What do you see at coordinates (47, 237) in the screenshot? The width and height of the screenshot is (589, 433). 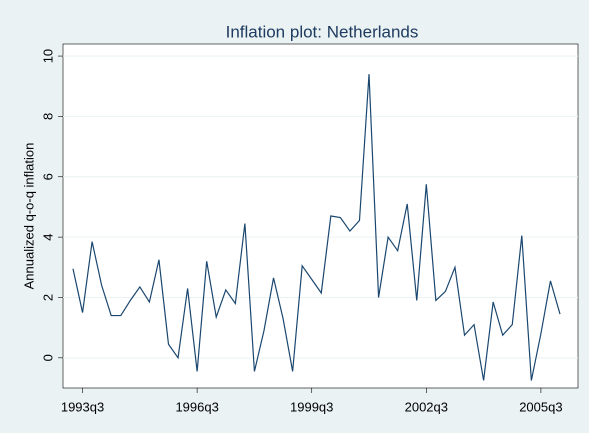 I see `y-tick-label: 4` at bounding box center [47, 237].